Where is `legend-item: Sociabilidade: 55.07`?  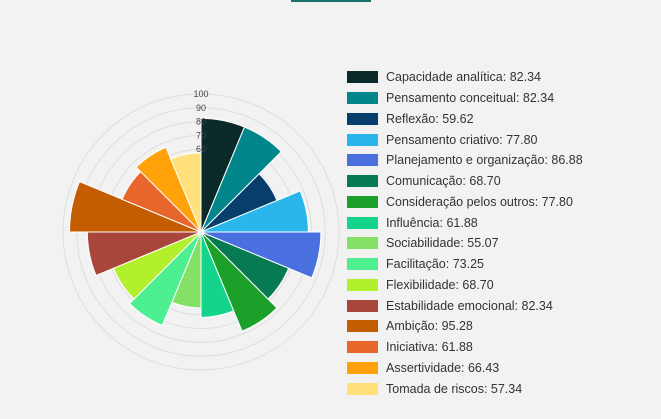 legend-item: Sociabilidade: 55.07 is located at coordinates (465, 243).